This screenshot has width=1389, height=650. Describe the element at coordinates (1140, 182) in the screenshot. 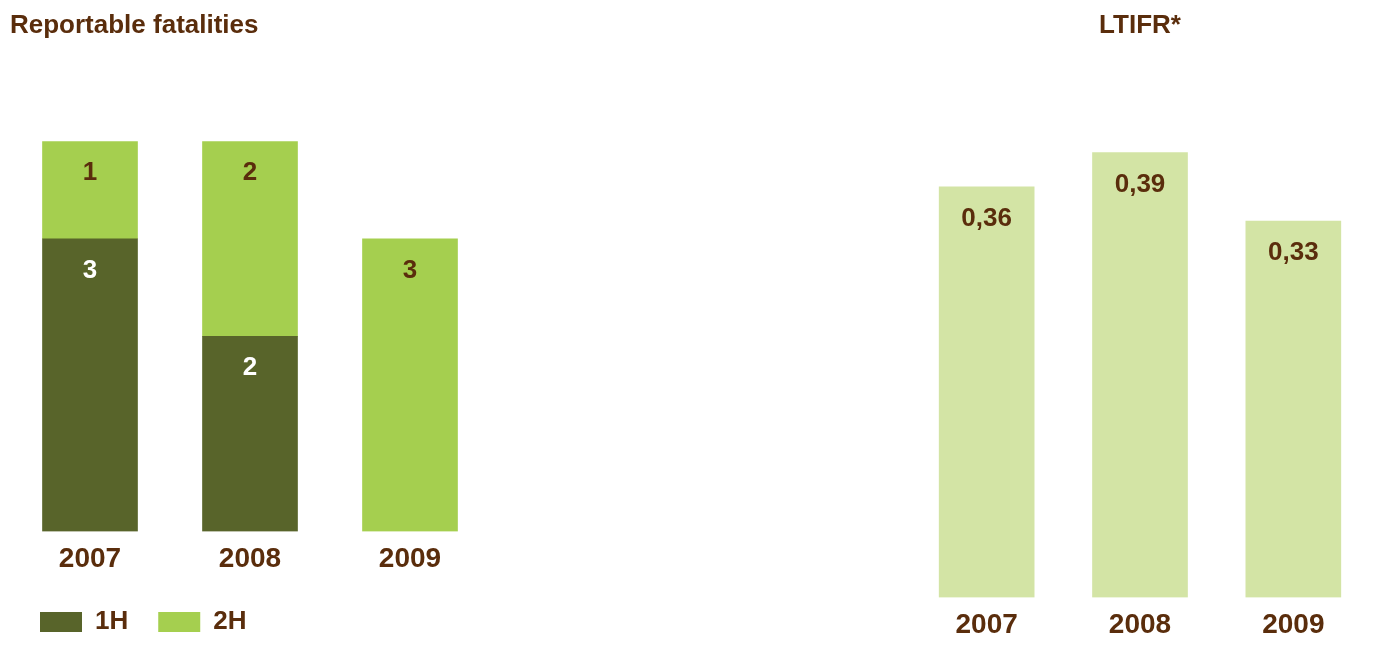

I see `data-label: 0,39` at that location.